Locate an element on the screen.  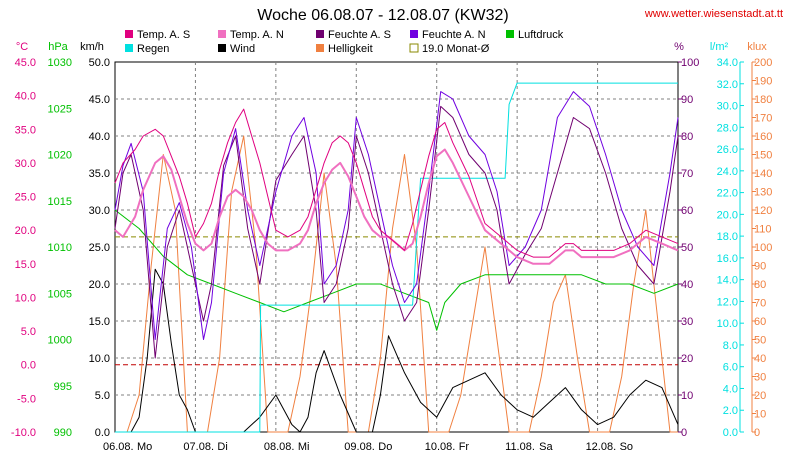
y-tick-label: 8.0 is located at coordinates (730, 346).